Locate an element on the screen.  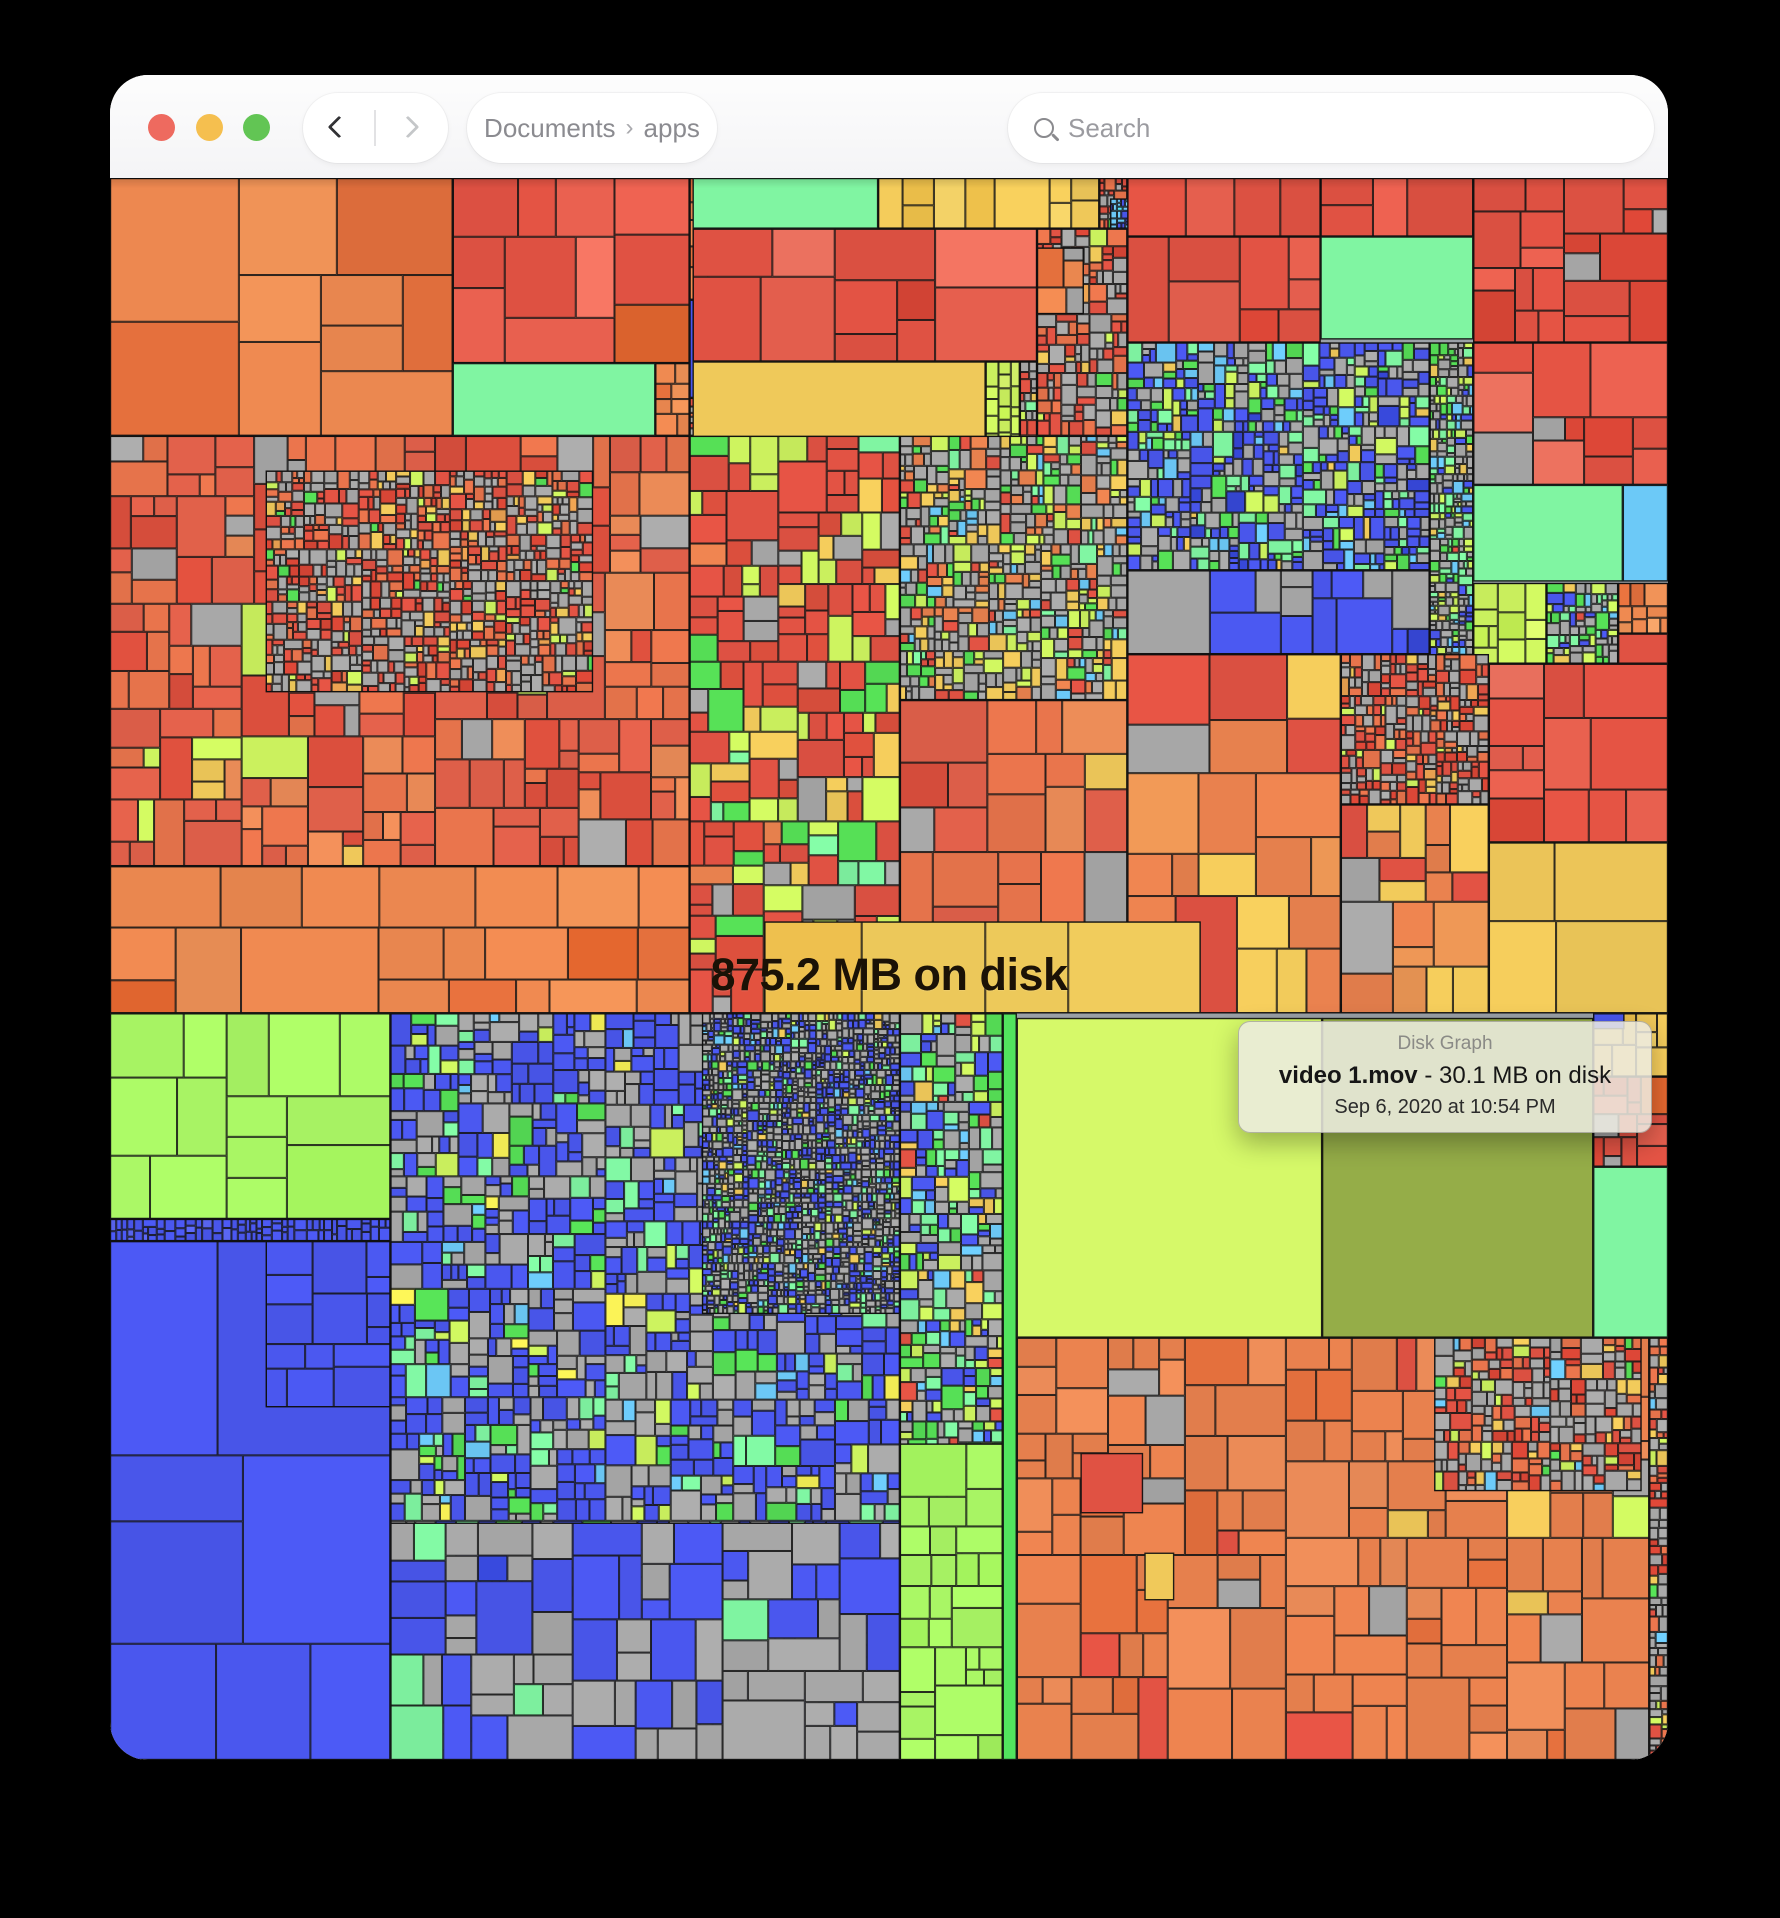
nav-pill is located at coordinates (375, 128).